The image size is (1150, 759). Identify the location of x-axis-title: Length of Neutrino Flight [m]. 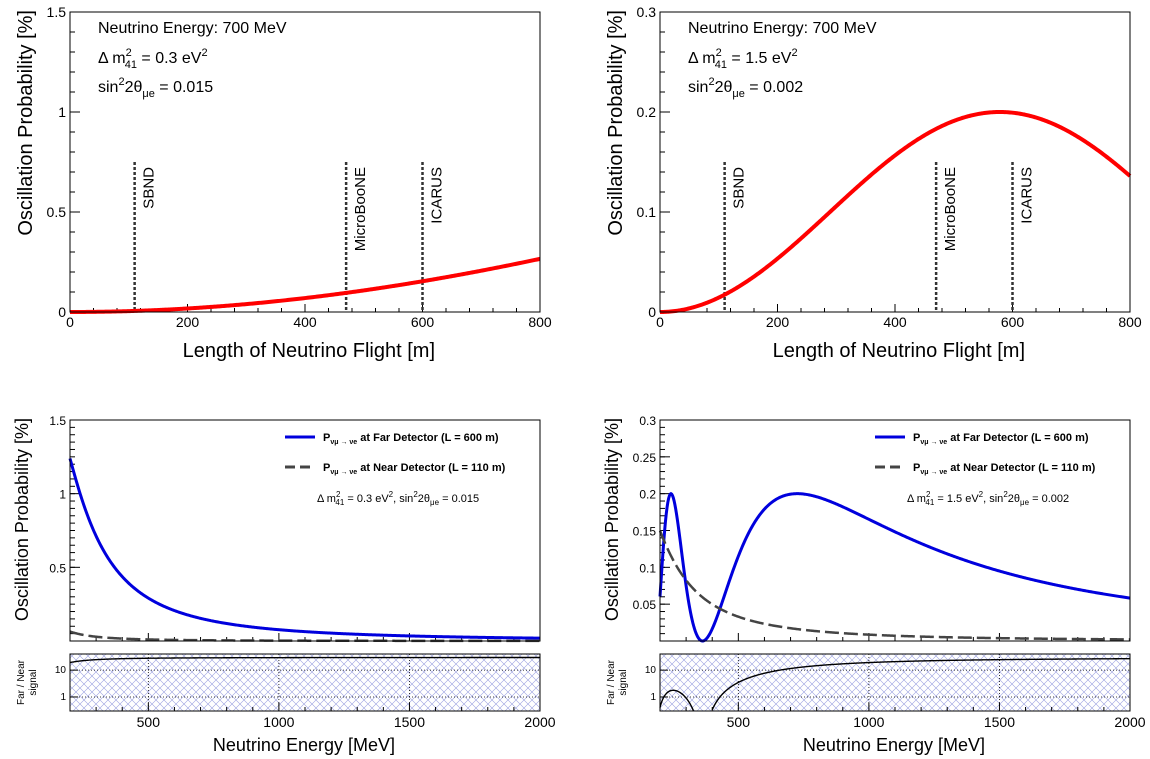
(309, 351).